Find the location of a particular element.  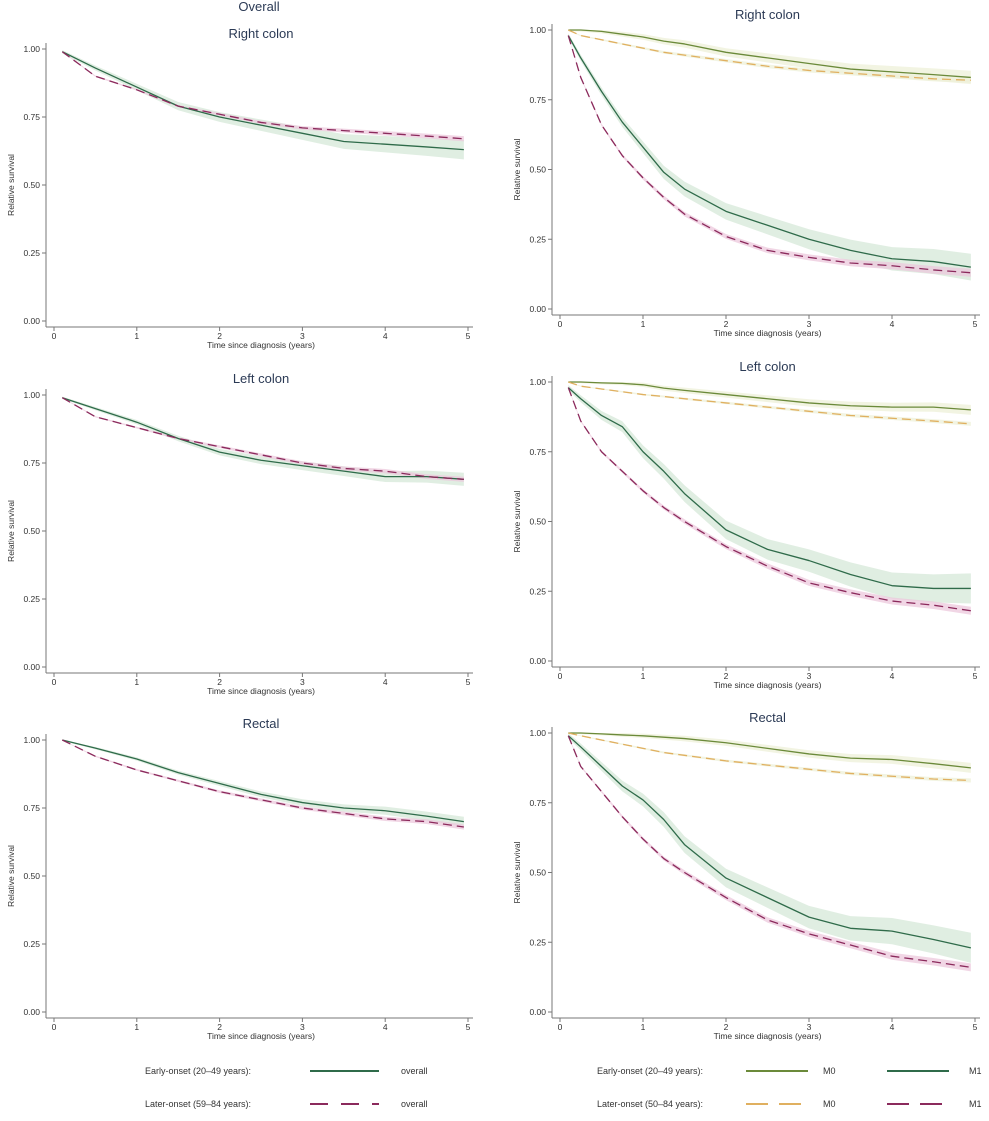

legend-label: Later-onset (59–84 years): is located at coordinates (198, 1104).